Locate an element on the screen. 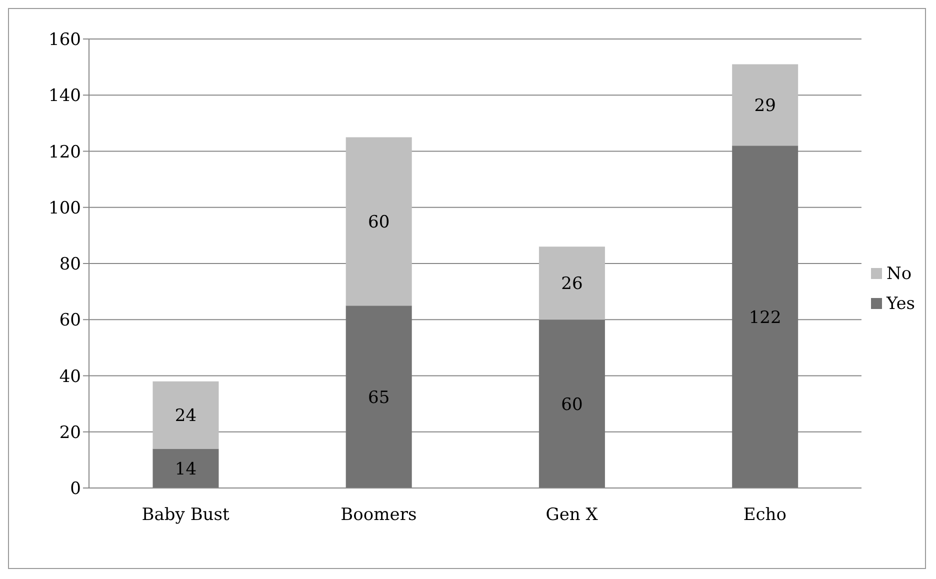  y-tick-label: 140 is located at coordinates (64, 96).